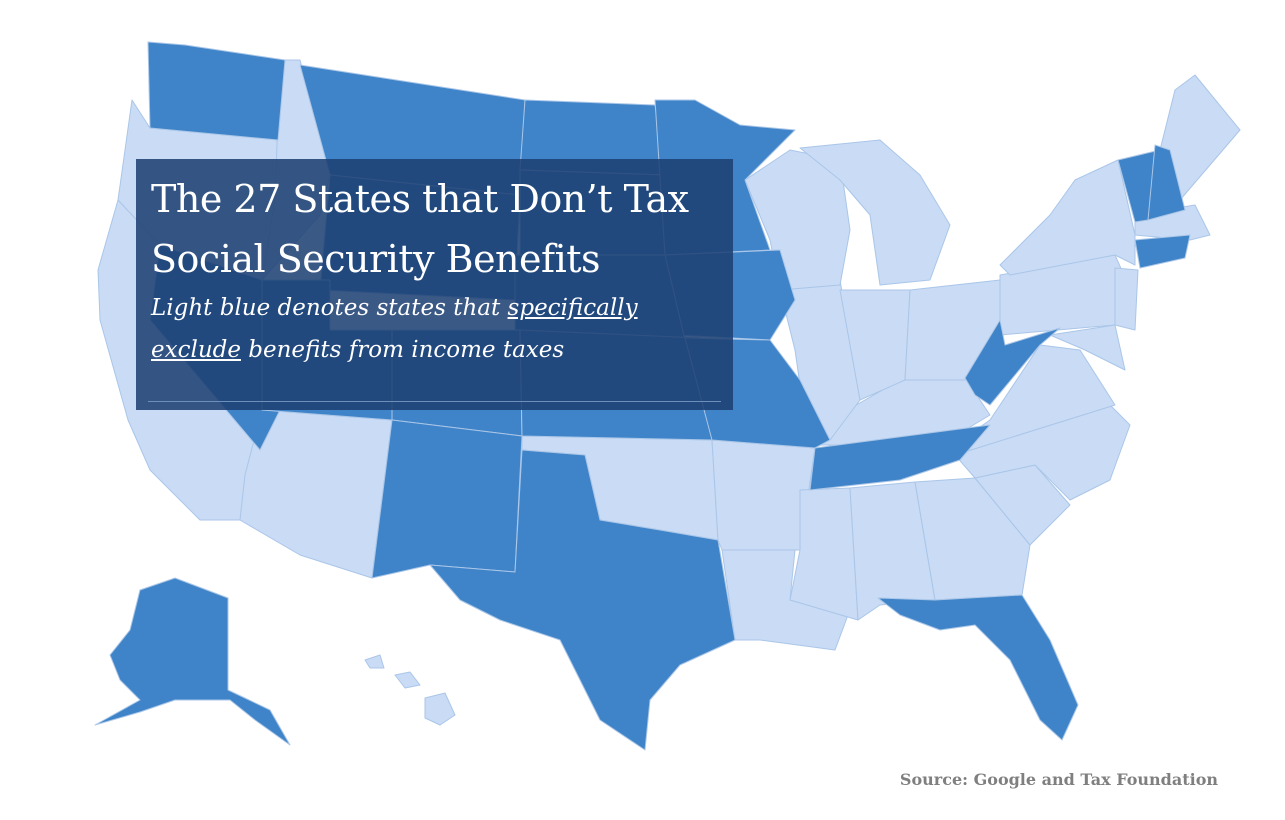 The height and width of the screenshot is (820, 1285). Describe the element at coordinates (329, 308) in the screenshot. I see `subtitle-part-1: Light blue denotes states that` at that location.